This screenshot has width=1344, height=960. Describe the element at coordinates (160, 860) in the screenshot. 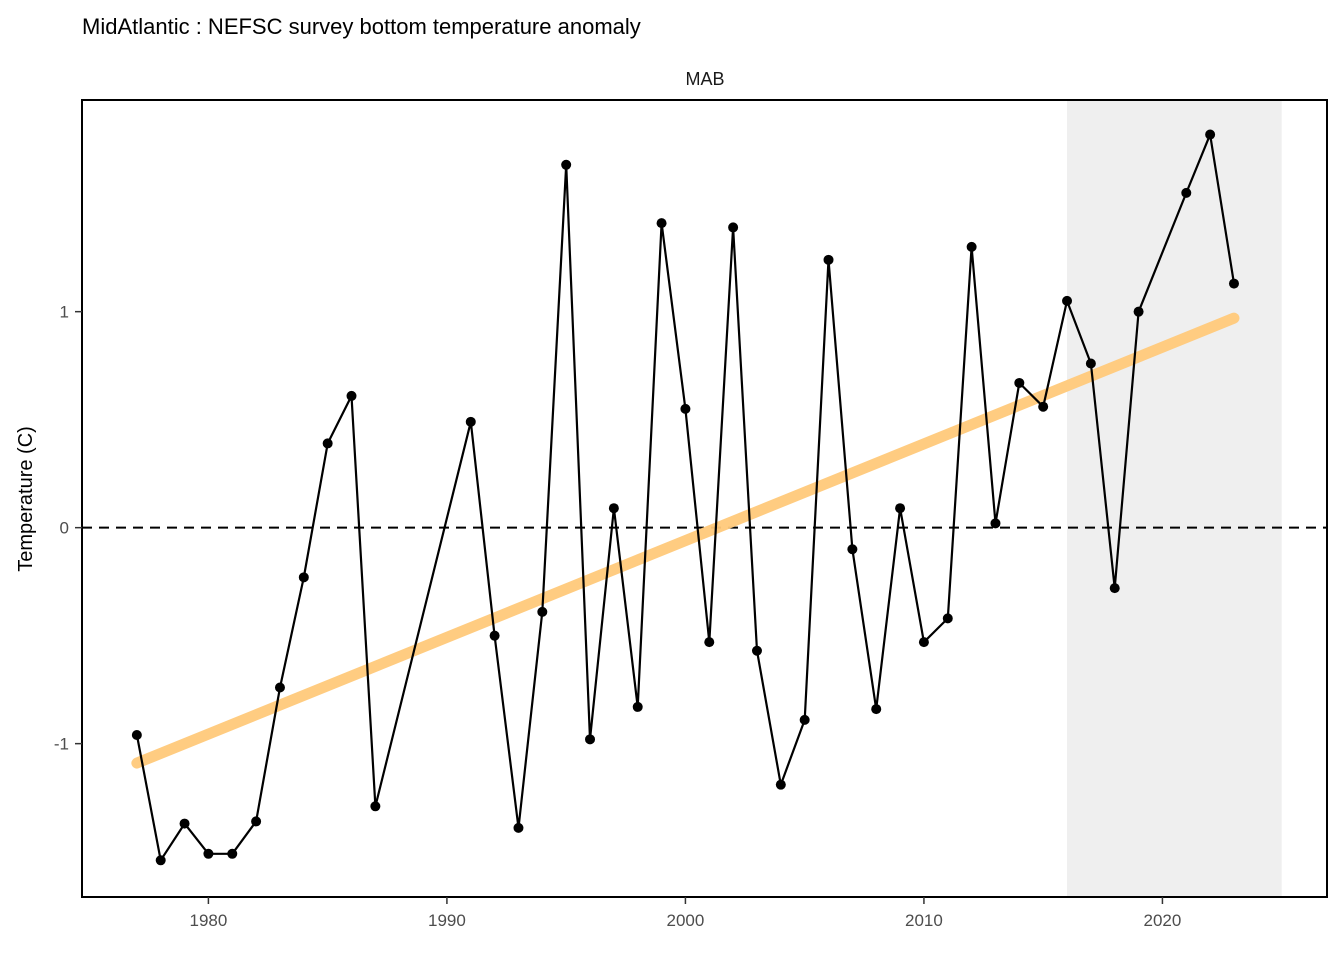

I see `data-point-1978` at that location.